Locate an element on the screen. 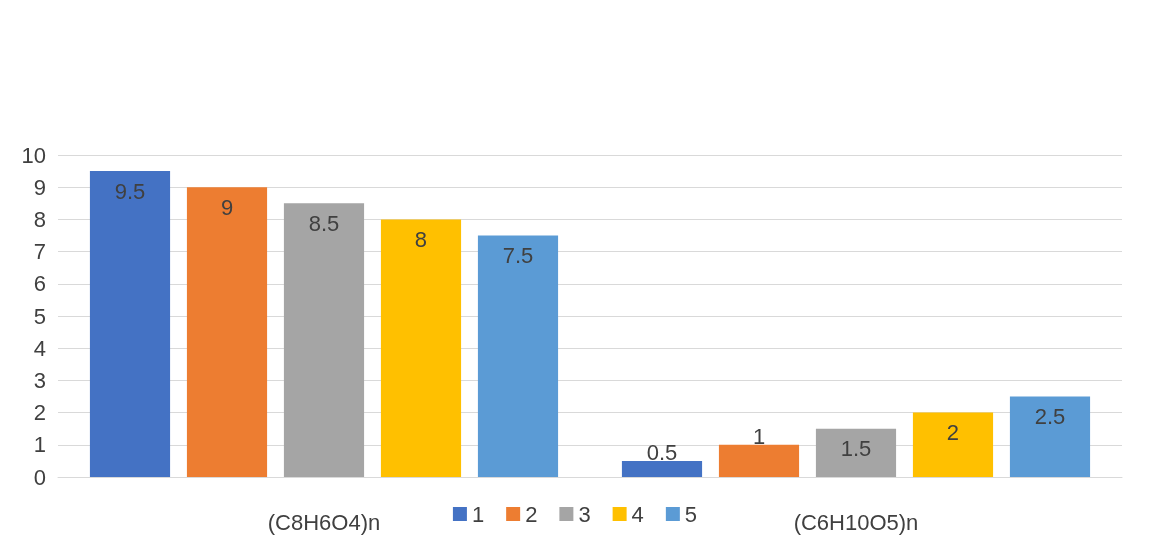 This screenshot has height=544, width=1150. data-label: 8 is located at coordinates (421, 239).